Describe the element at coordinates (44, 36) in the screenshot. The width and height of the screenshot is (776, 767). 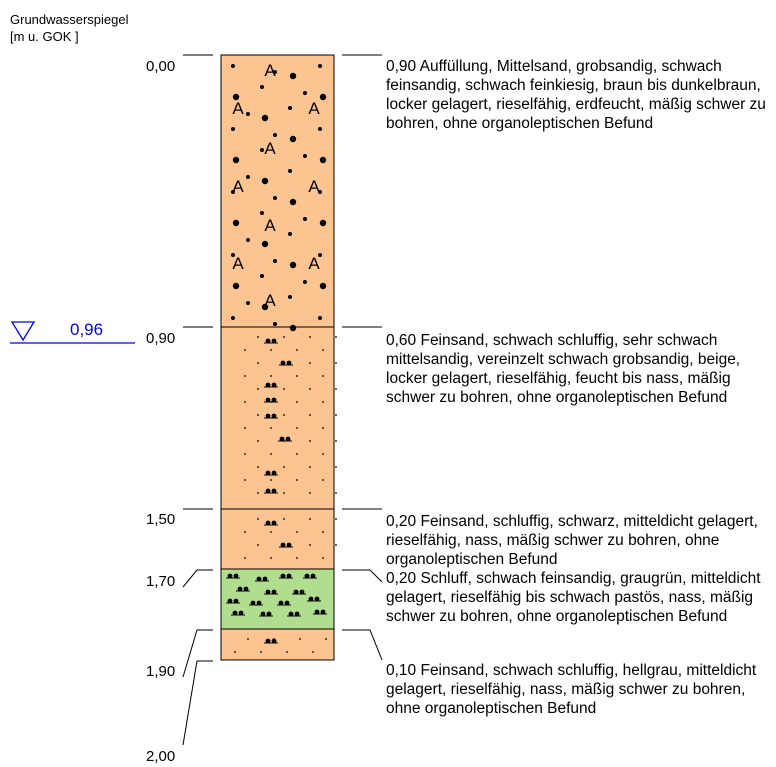
I see `header-unit: [m u. GOK ]` at that location.